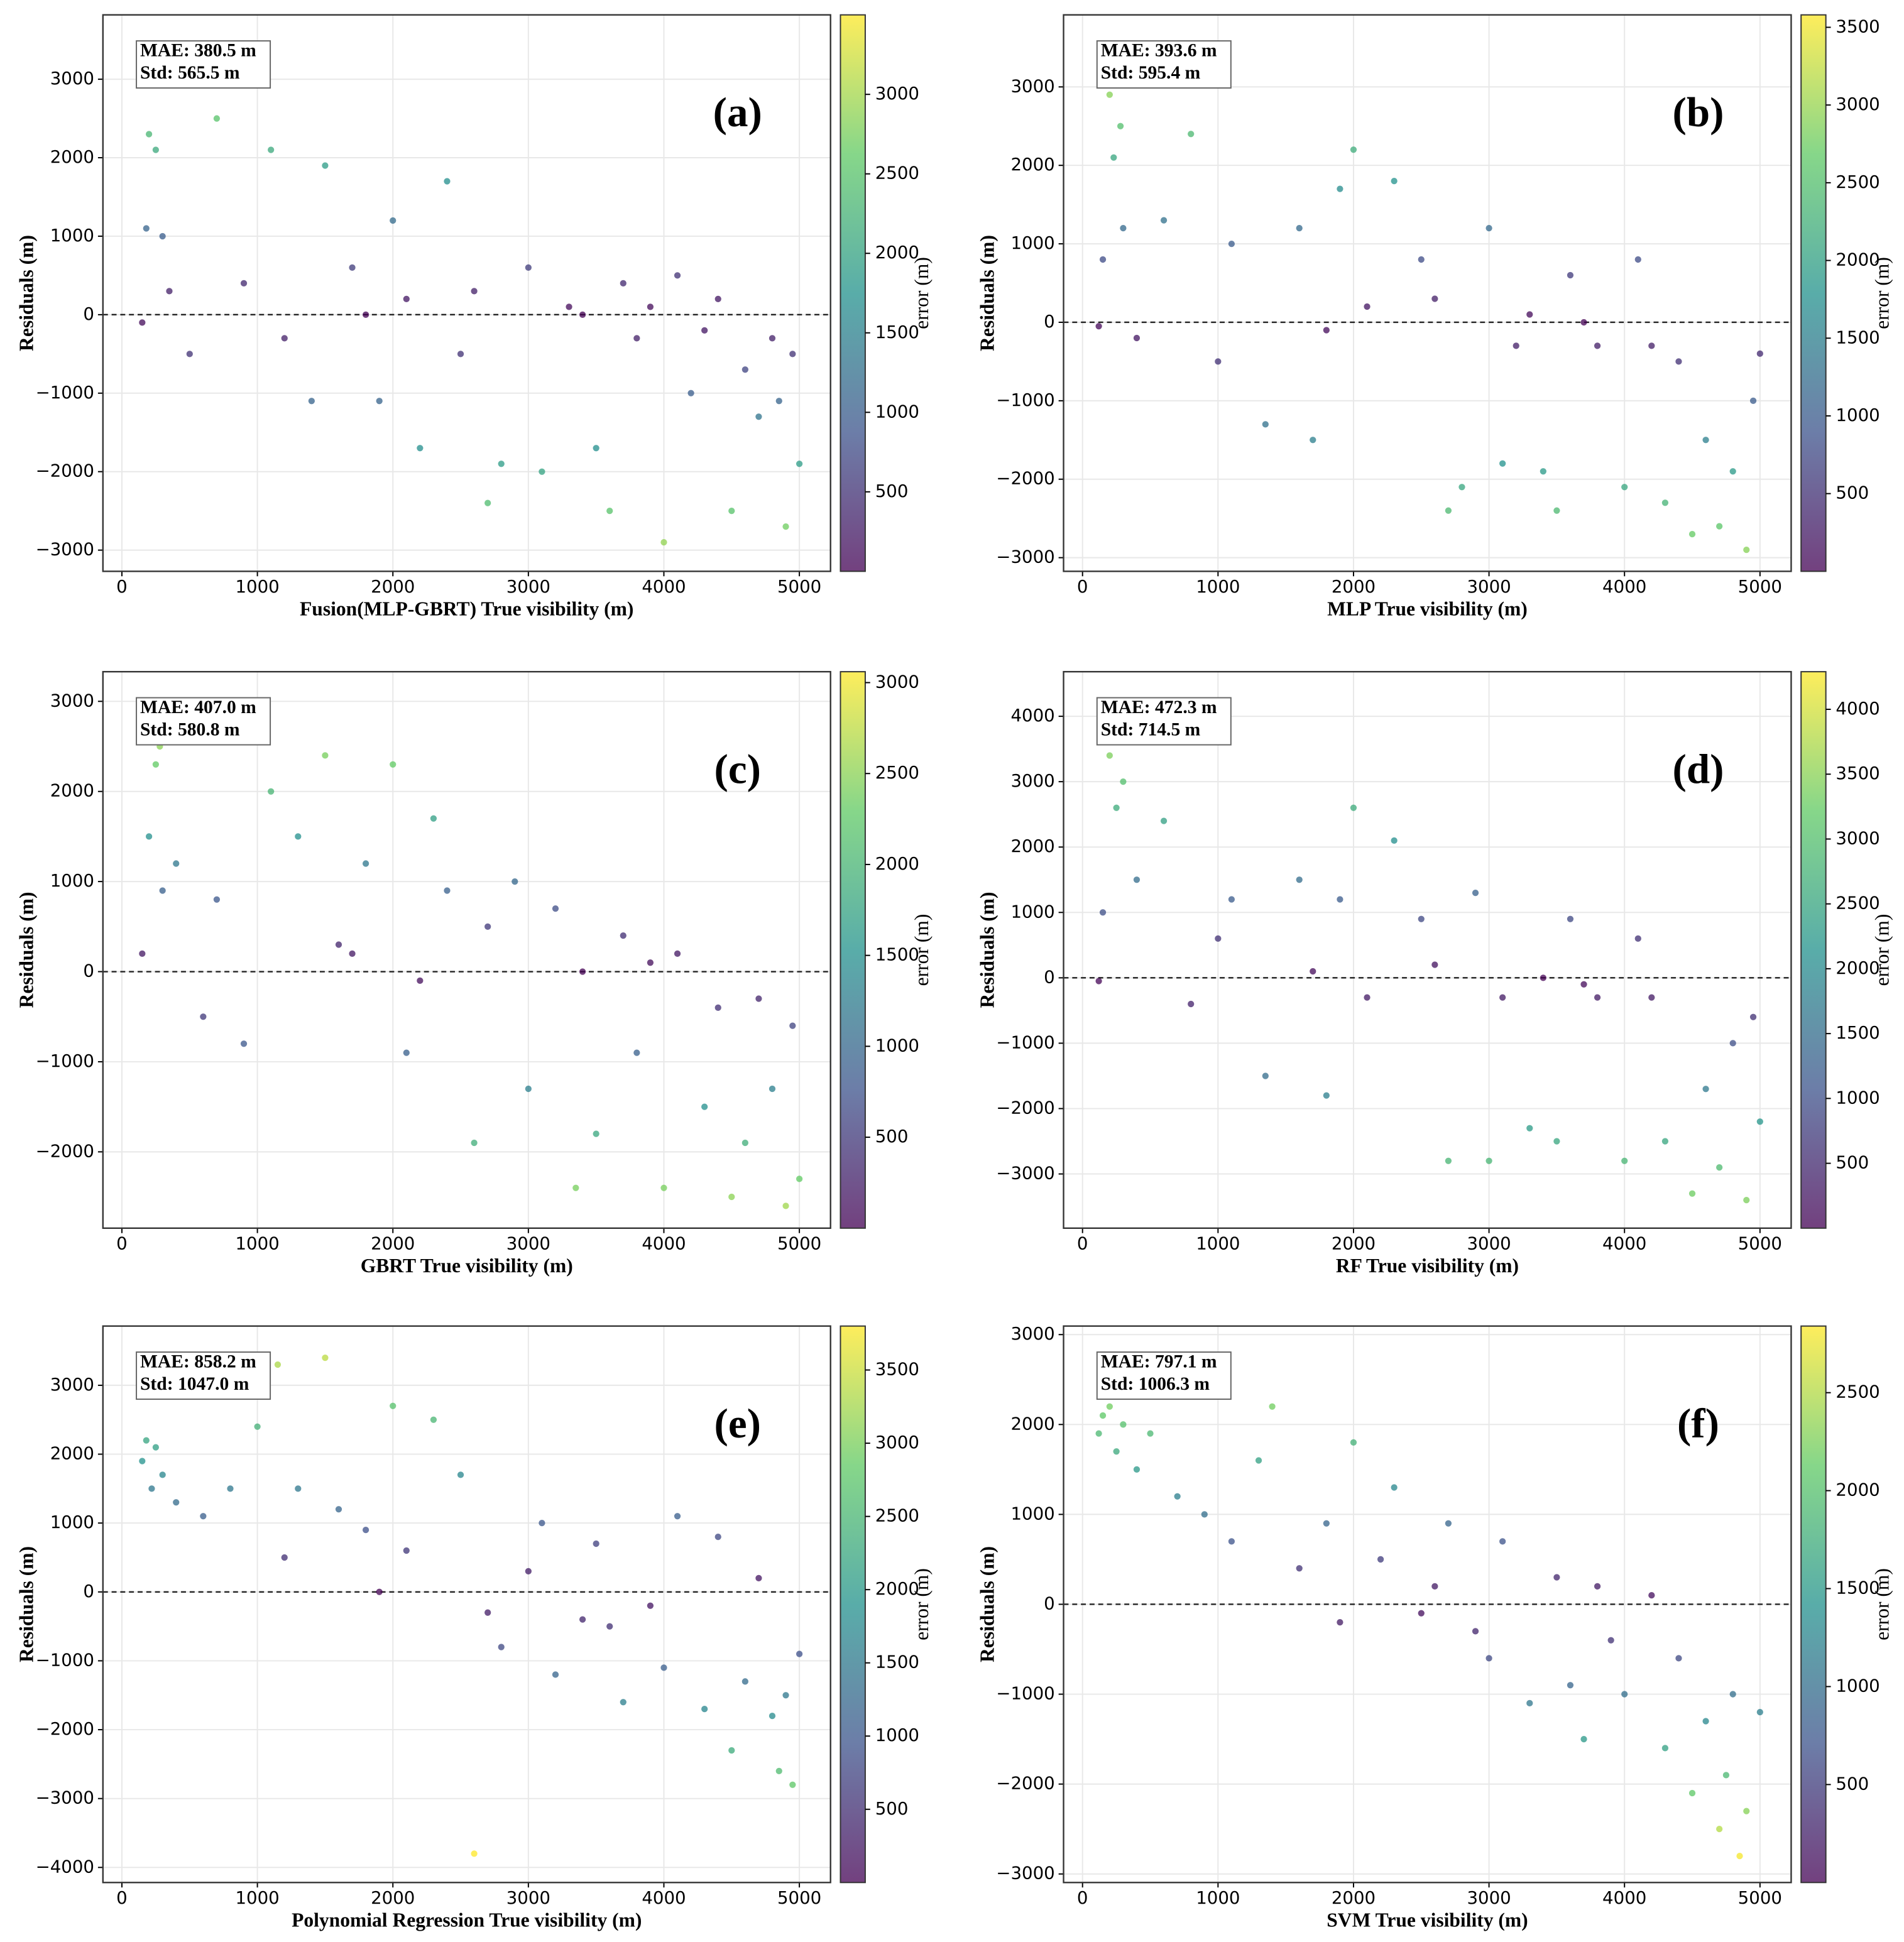  I want to click on annotation-box, so click(1164, 721).